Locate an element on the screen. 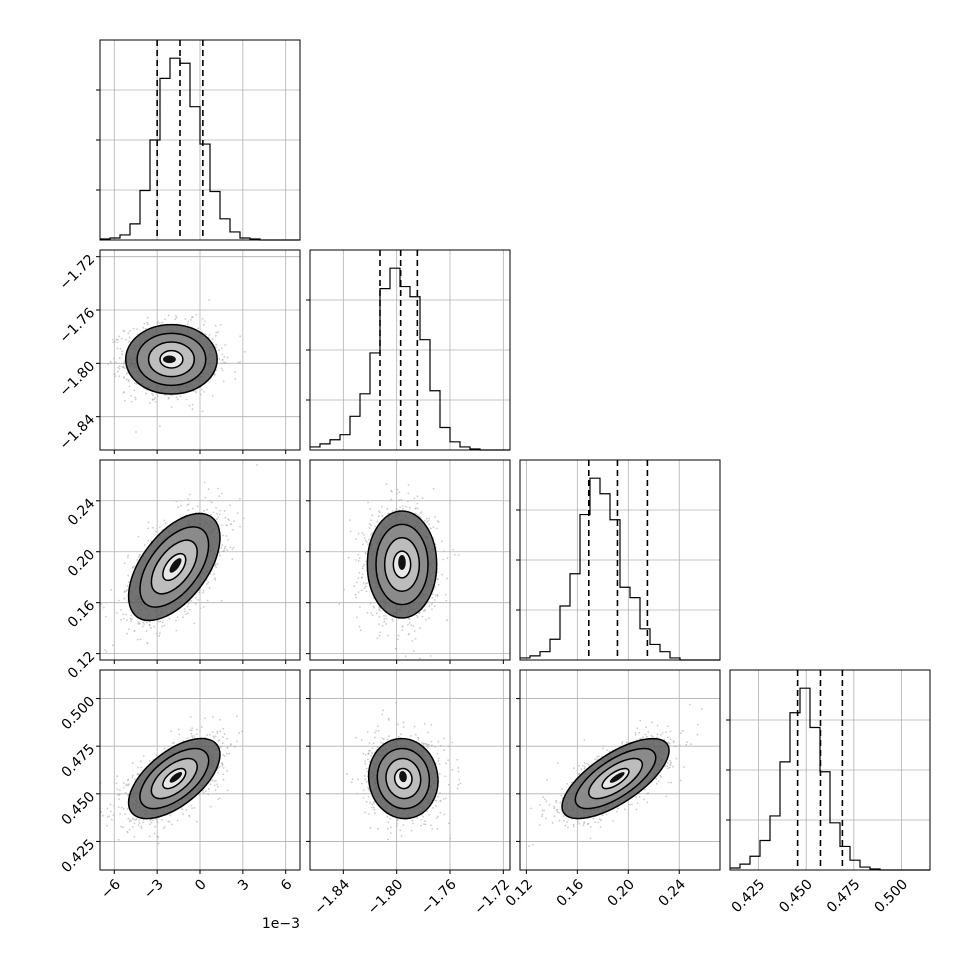 Image resolution: width=970 pixels, height=970 pixels. ytick-label-1-1: −1.80 is located at coordinates (78, 379).